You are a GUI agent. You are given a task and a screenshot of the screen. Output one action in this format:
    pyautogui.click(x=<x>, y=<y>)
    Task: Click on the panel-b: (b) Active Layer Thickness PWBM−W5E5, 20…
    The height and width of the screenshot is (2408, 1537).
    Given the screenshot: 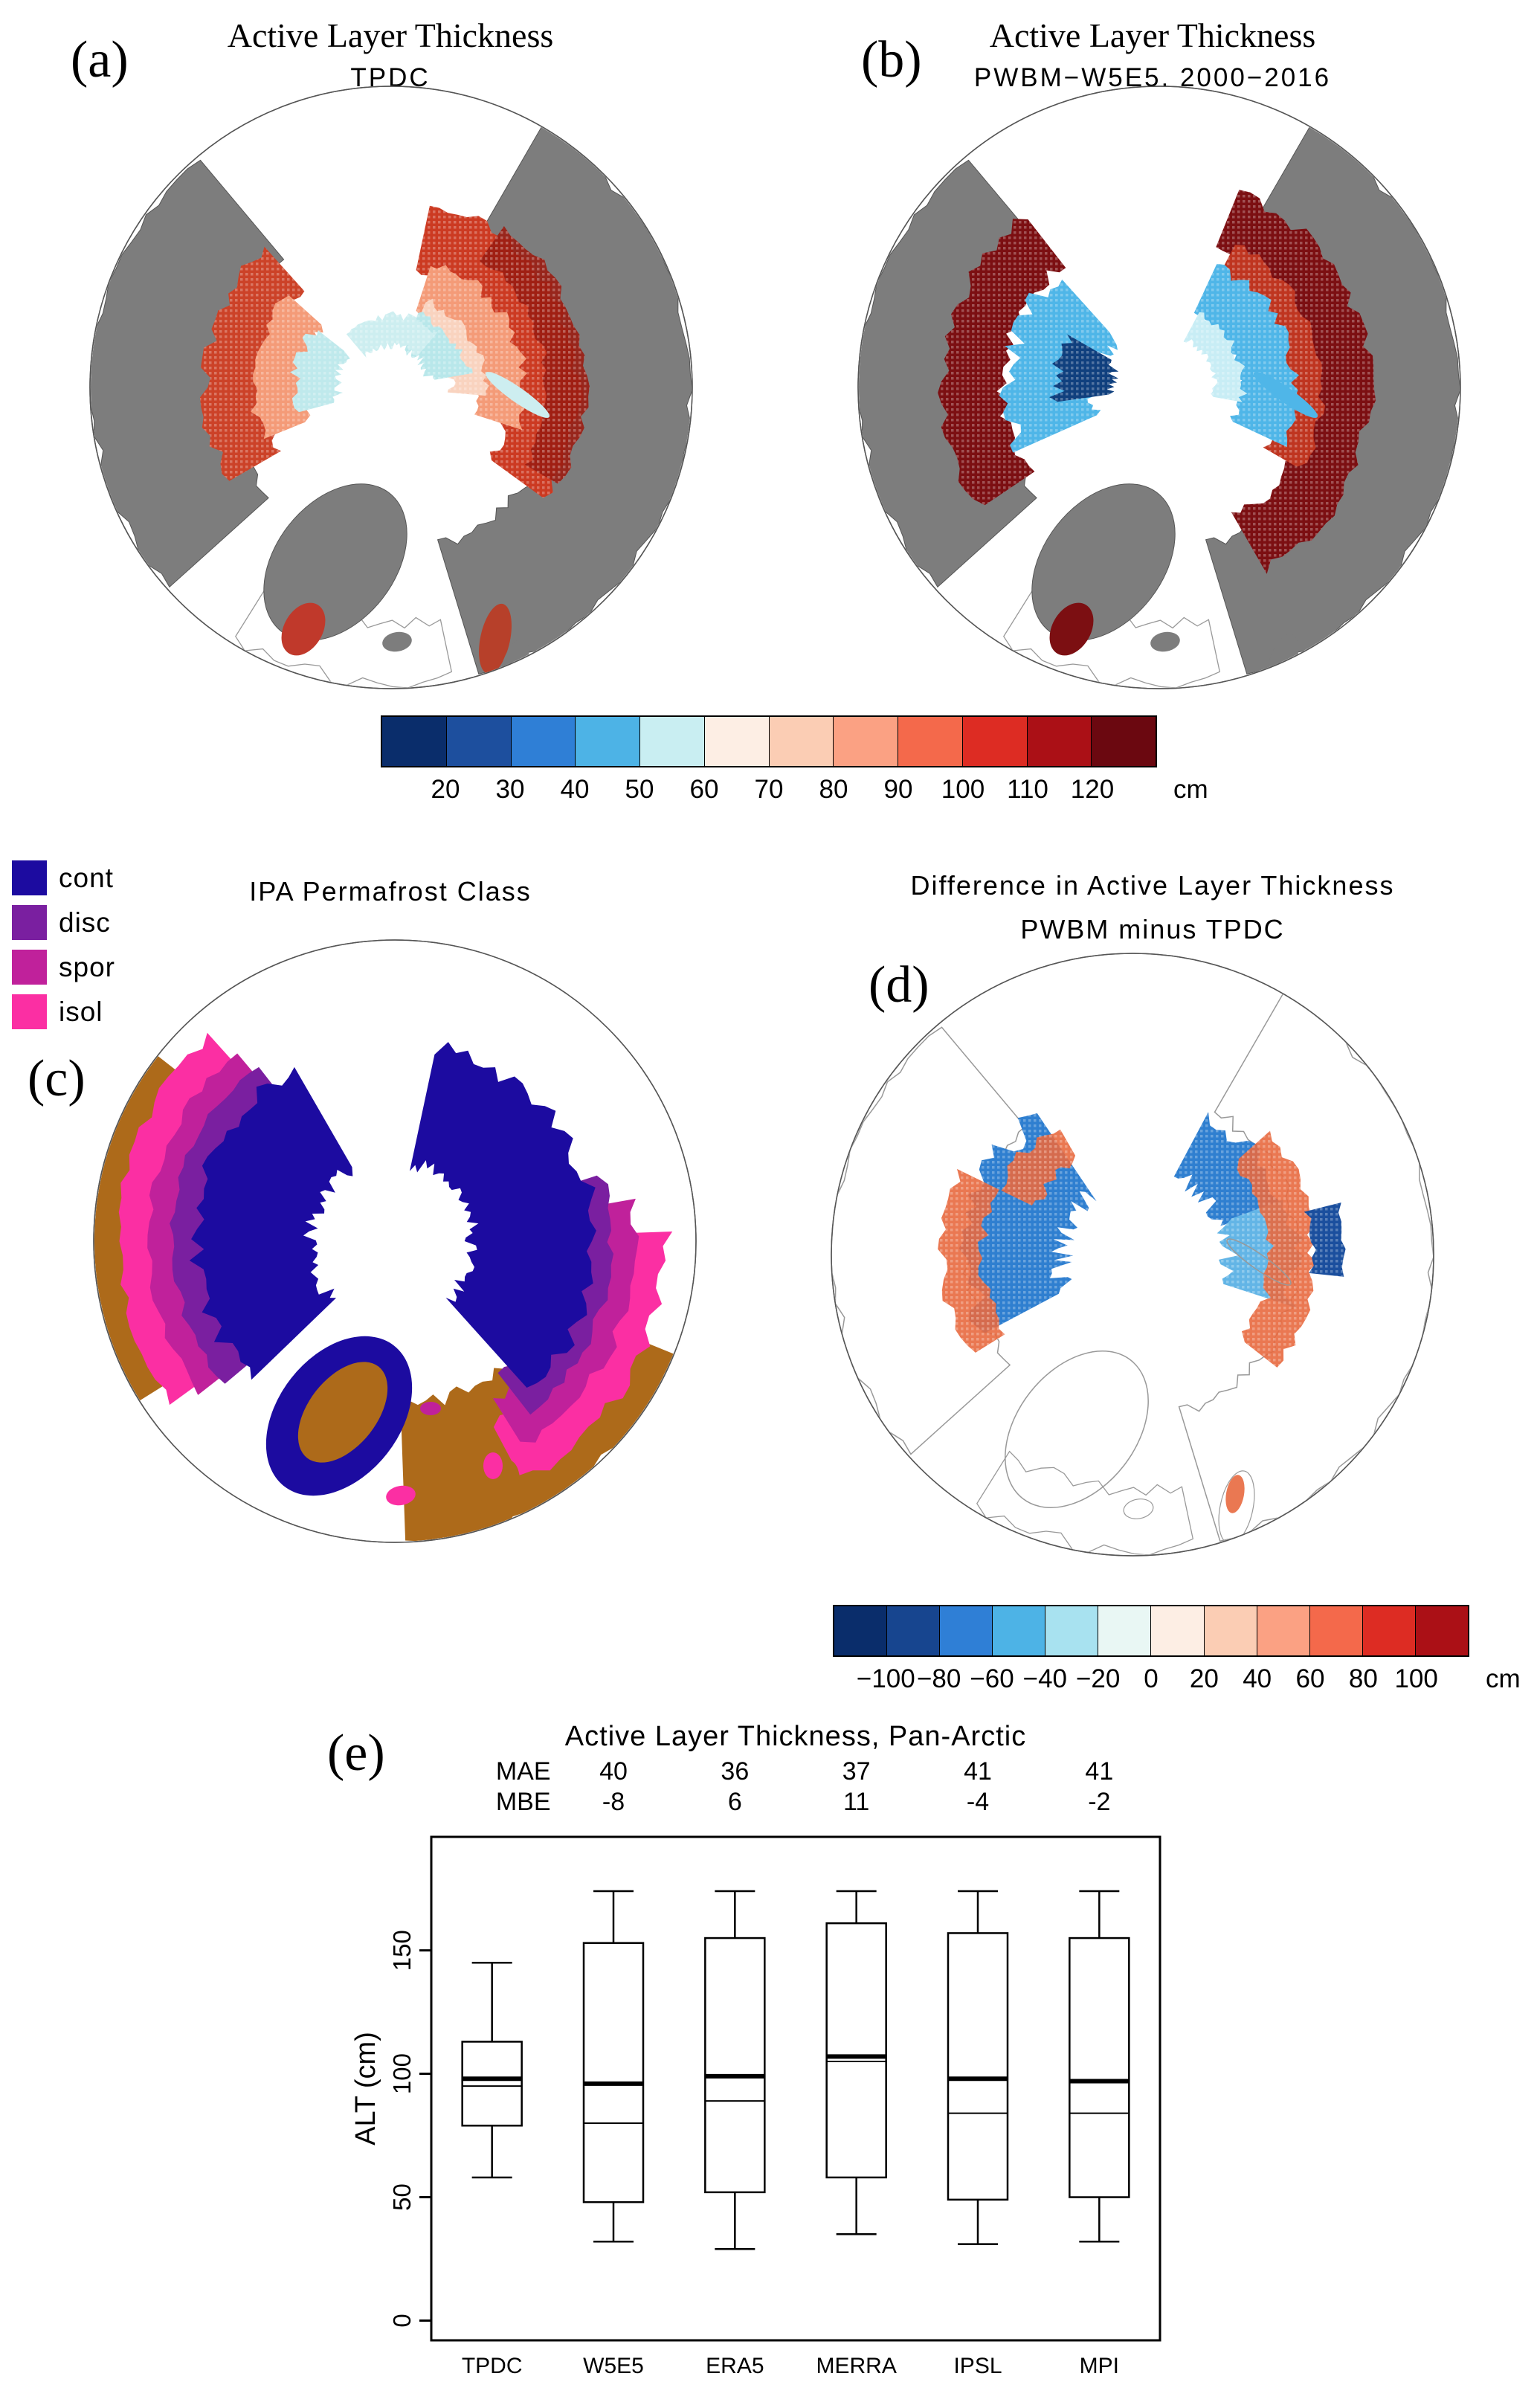 What is the action you would take?
    pyautogui.click(x=1152, y=359)
    